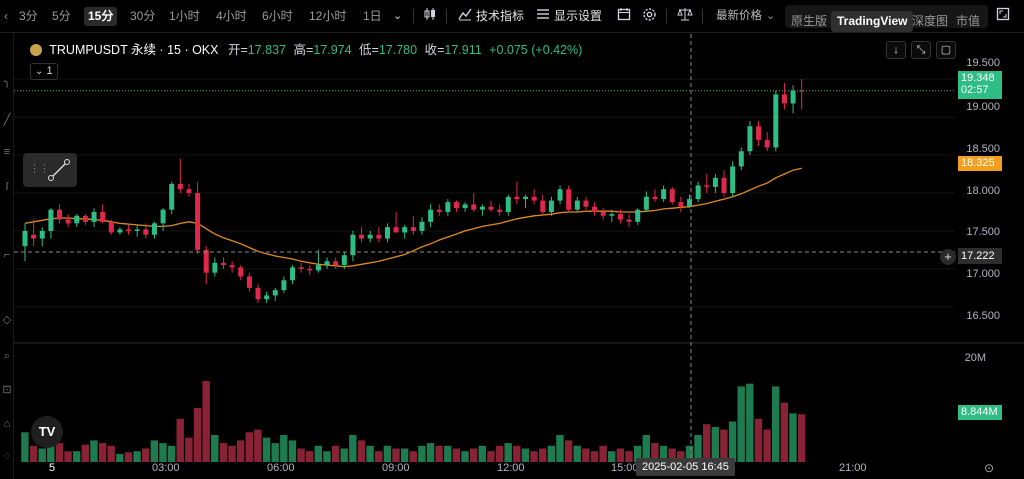 Image resolution: width=1024 pixels, height=479 pixels. What do you see at coordinates (989, 468) in the screenshot?
I see `time-axis-settings-icon: ⊙` at bounding box center [989, 468].